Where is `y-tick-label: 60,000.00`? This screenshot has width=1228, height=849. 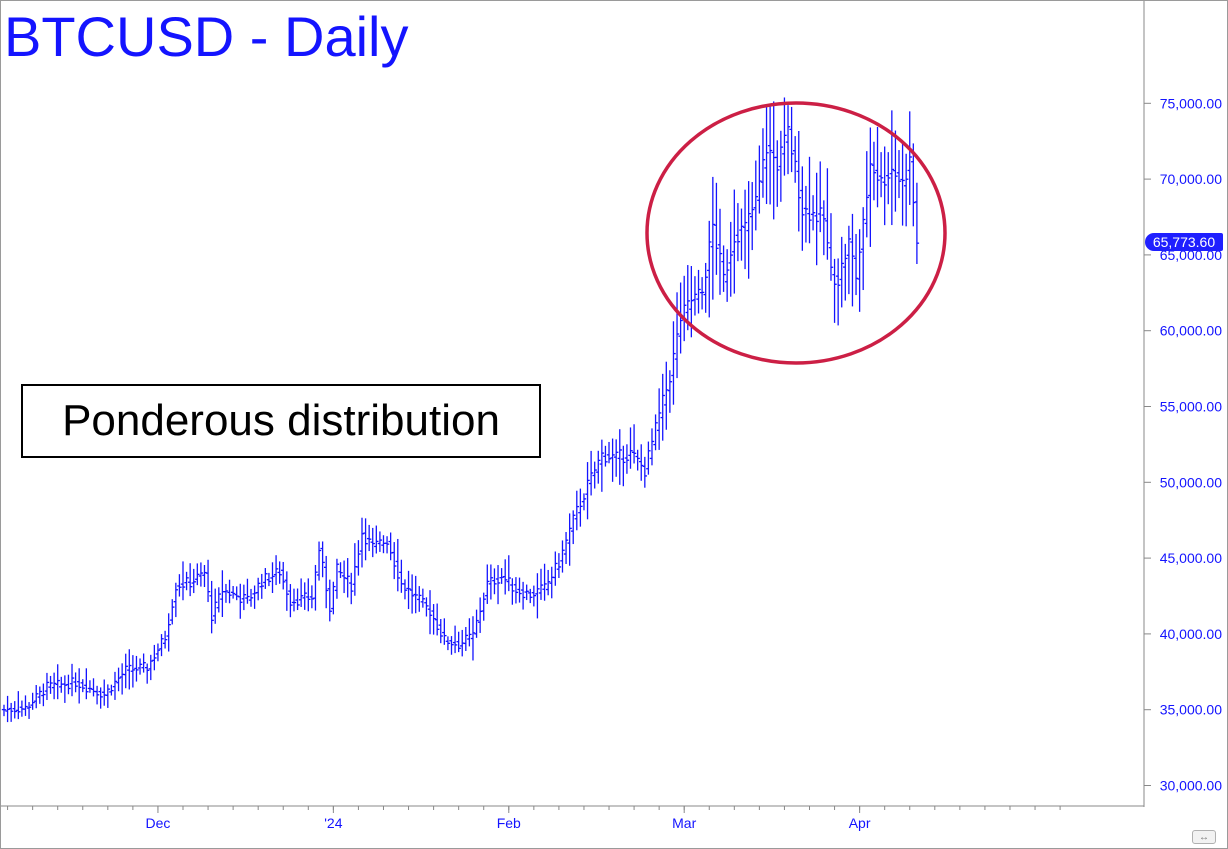
y-tick-label: 60,000.00 is located at coordinates (1191, 331).